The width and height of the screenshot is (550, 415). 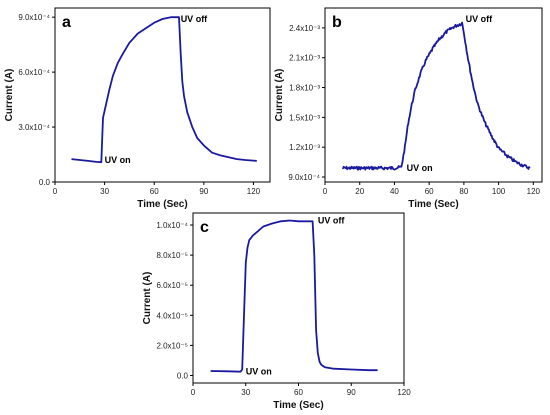 What do you see at coordinates (359, 191) in the screenshot?
I see `x-tick-label: 20` at bounding box center [359, 191].